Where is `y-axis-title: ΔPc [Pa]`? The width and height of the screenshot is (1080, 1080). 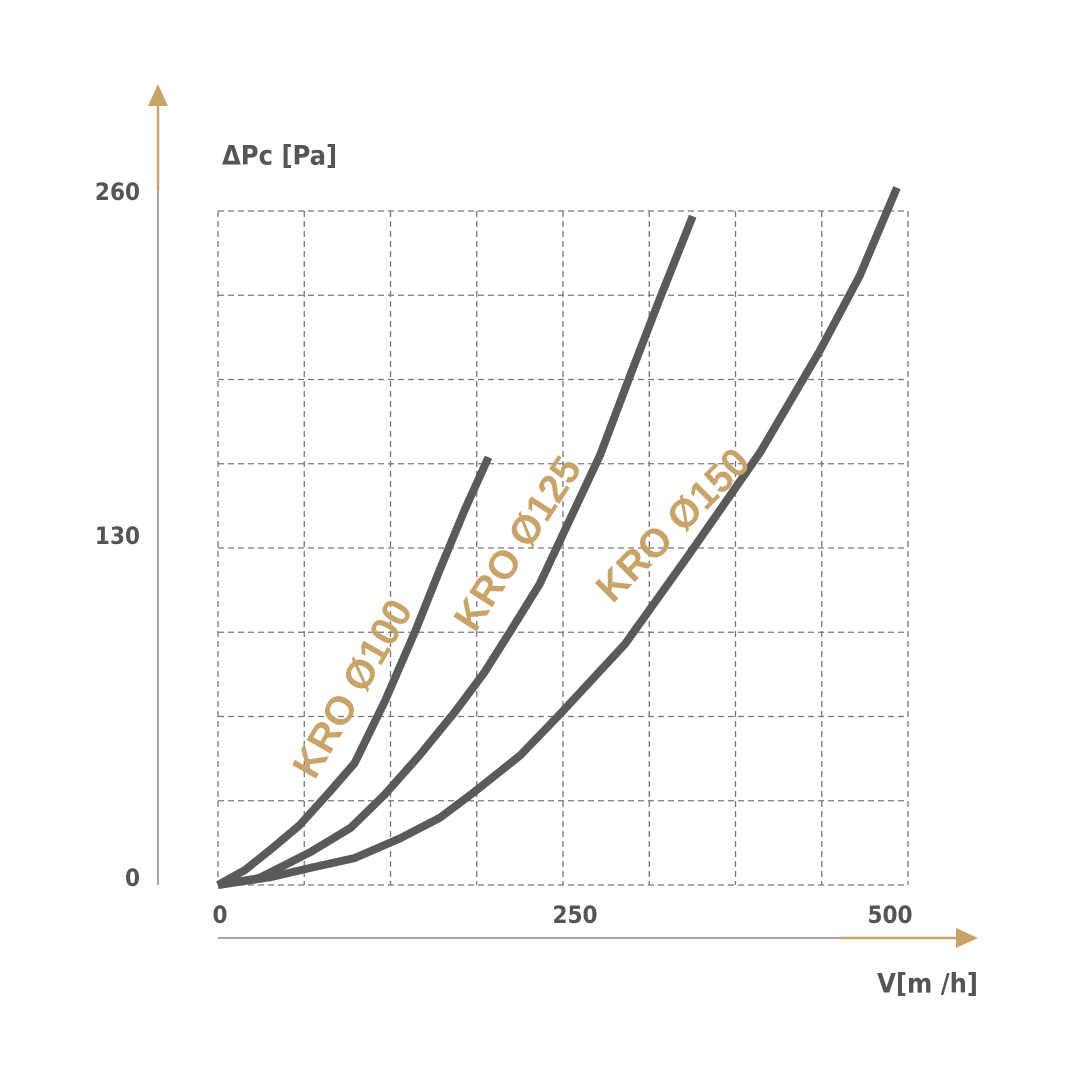
y-axis-title: ΔPc [Pa] is located at coordinates (279, 156).